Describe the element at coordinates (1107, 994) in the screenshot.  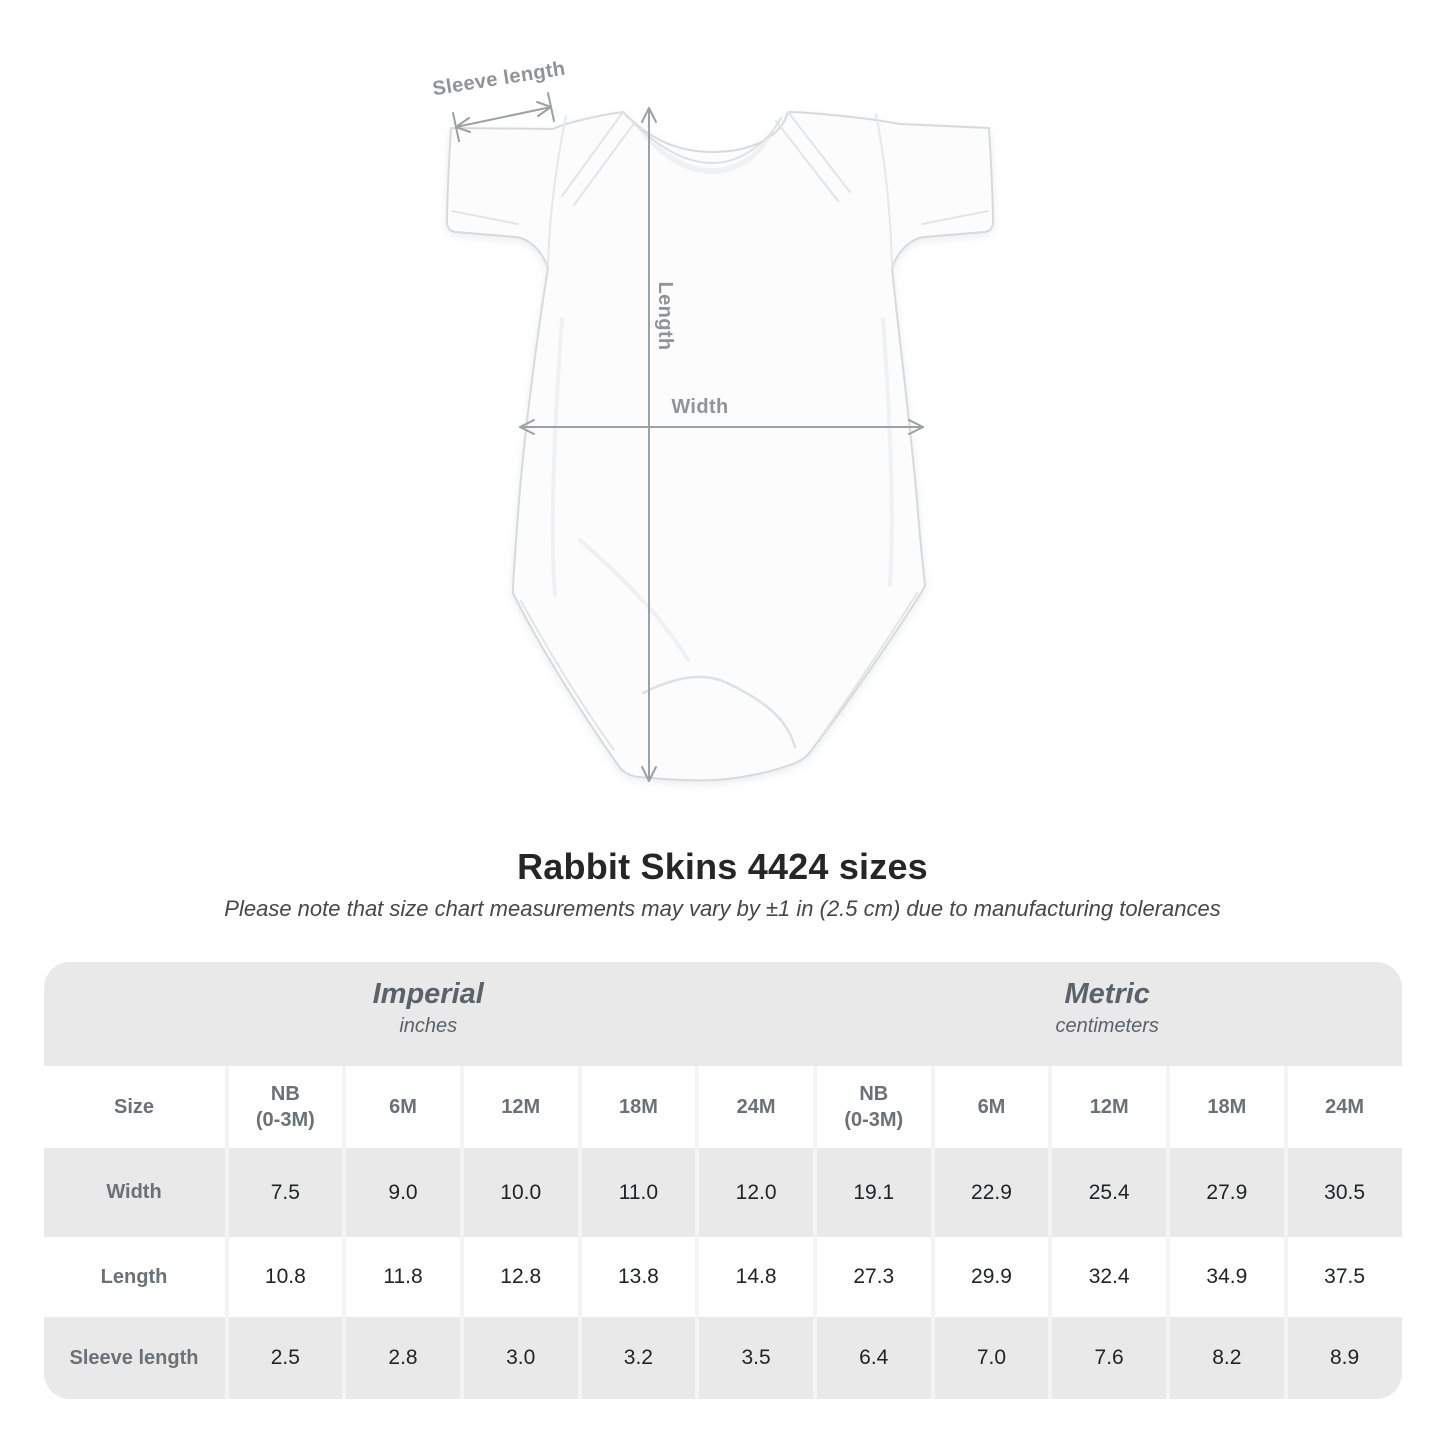
I see `metric-title: Metric` at that location.